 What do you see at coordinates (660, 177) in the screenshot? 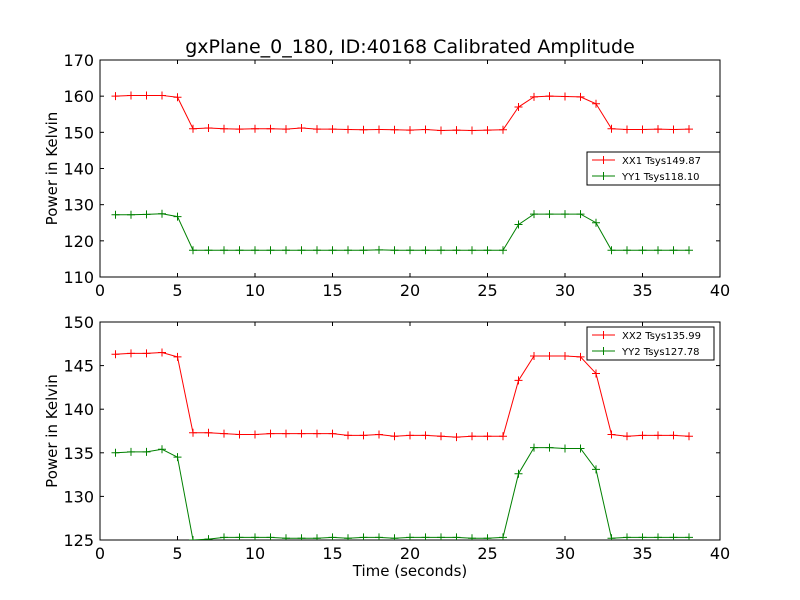
I see `legend-label: YY1 Tsys118.10` at bounding box center [660, 177].